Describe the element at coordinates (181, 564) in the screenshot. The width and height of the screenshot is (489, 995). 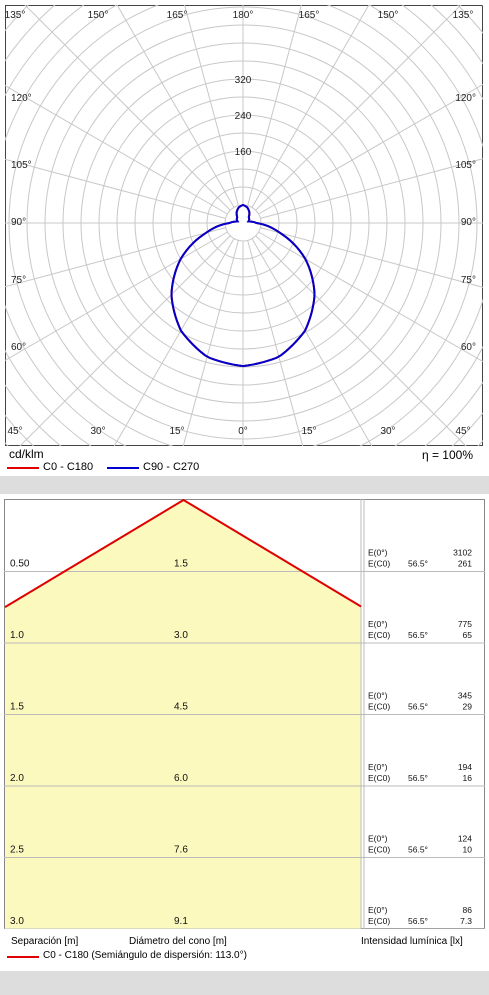
I see `diameter-value: 1.5` at that location.